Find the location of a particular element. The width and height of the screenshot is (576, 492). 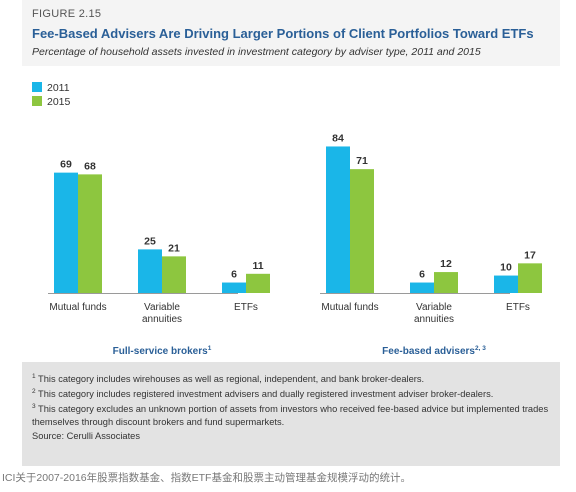

data-label: 69 is located at coordinates (66, 165).